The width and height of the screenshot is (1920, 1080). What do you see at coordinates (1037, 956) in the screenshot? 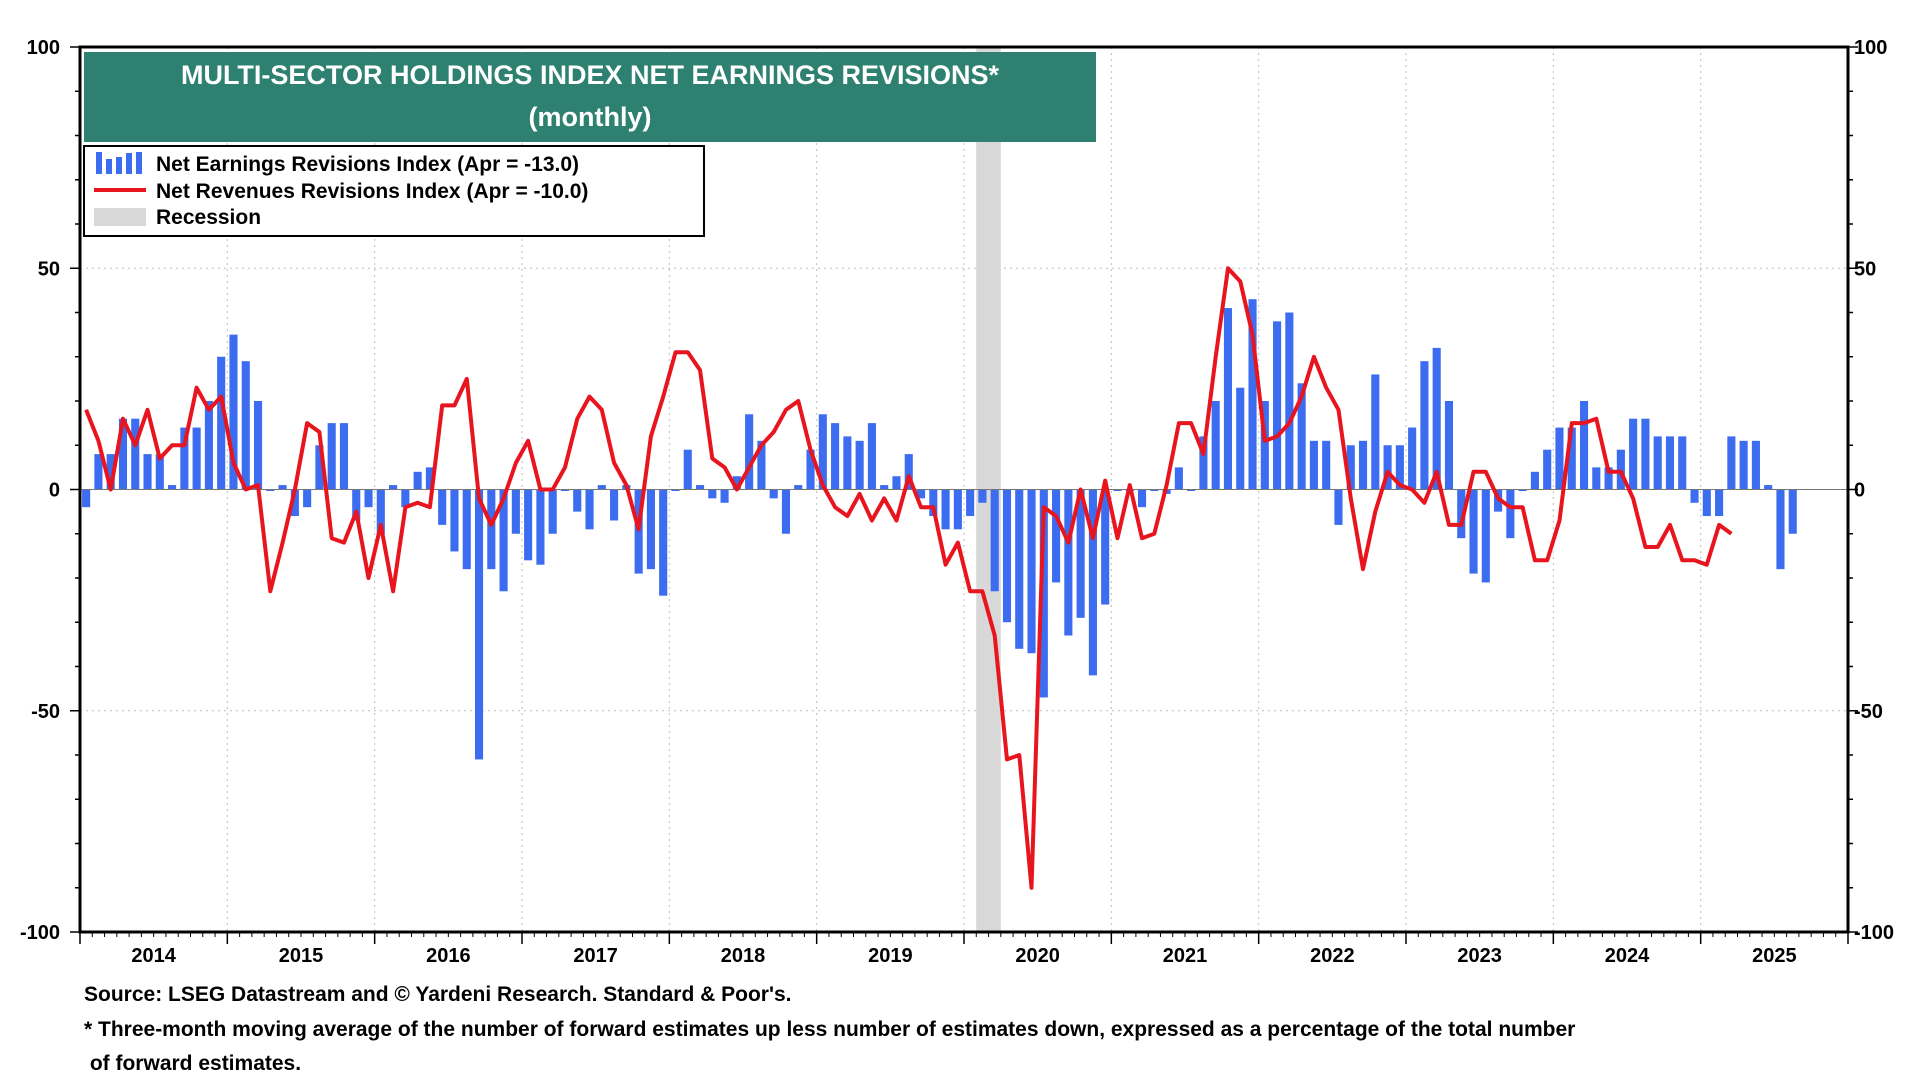
I see `x-tick-label: 2020` at bounding box center [1037, 956].